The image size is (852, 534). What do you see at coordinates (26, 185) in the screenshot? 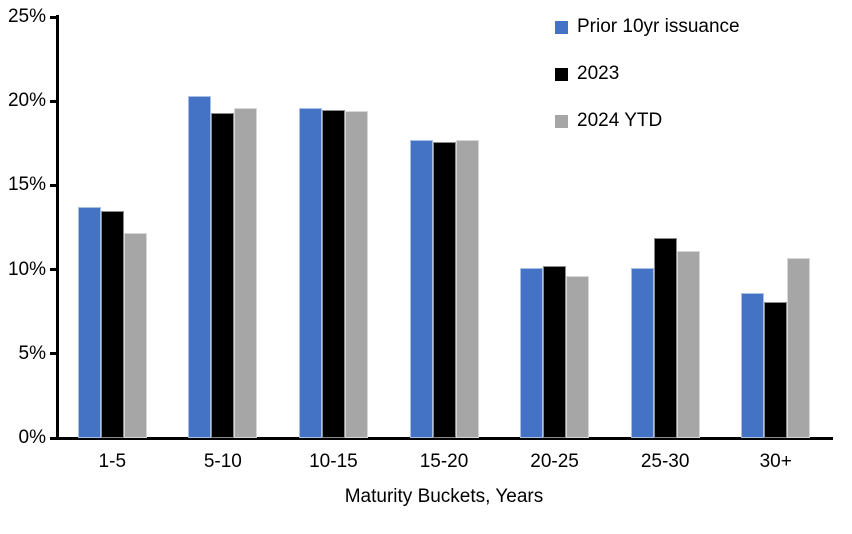
I see `y-tick-label: 15%` at bounding box center [26, 185].